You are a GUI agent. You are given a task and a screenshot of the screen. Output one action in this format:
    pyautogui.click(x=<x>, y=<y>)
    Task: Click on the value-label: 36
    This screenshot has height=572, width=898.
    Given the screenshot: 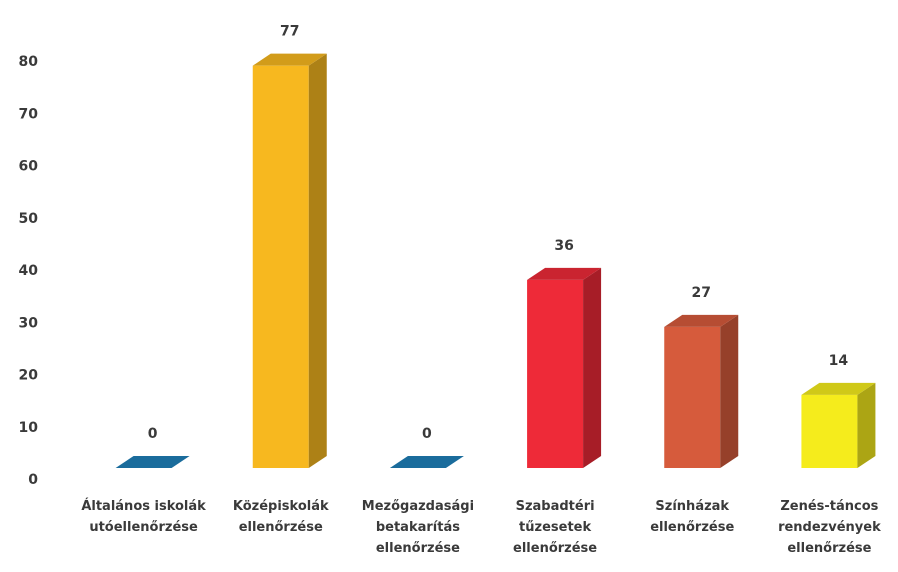 What is the action you would take?
    pyautogui.click(x=563, y=246)
    